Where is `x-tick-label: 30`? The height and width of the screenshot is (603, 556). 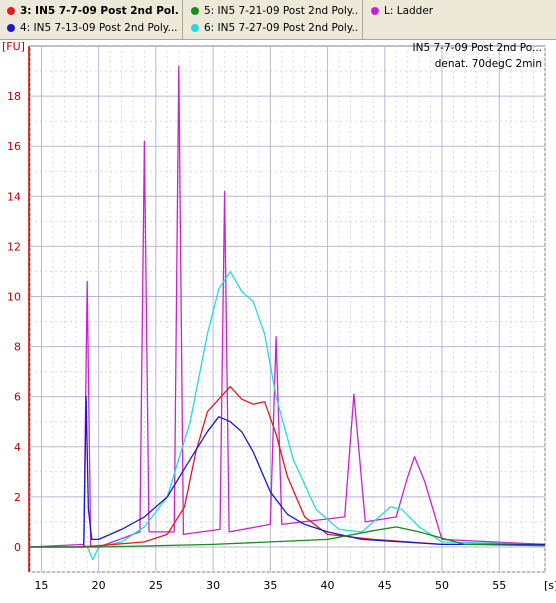 x-tick-label: 30 is located at coordinates (213, 585).